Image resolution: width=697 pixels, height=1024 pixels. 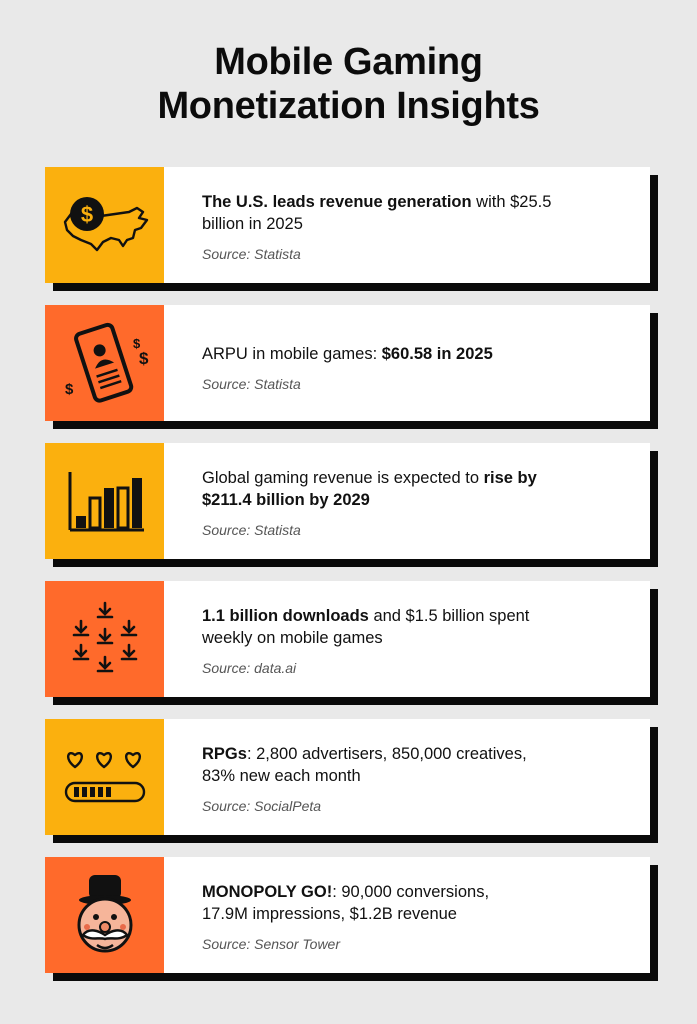 I want to click on download-arrows-icon, so click(x=104, y=637).